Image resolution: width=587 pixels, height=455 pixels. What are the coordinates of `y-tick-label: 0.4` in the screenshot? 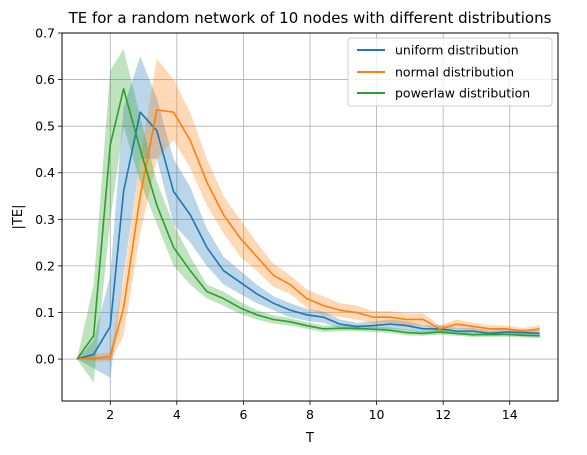 It's located at (45, 172).